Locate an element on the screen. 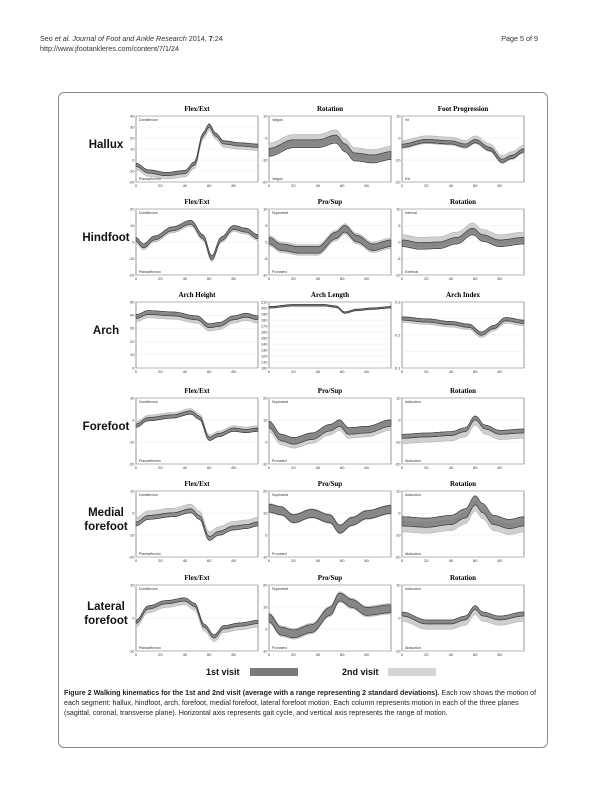  plot-area is located at coordinates (330, 618).